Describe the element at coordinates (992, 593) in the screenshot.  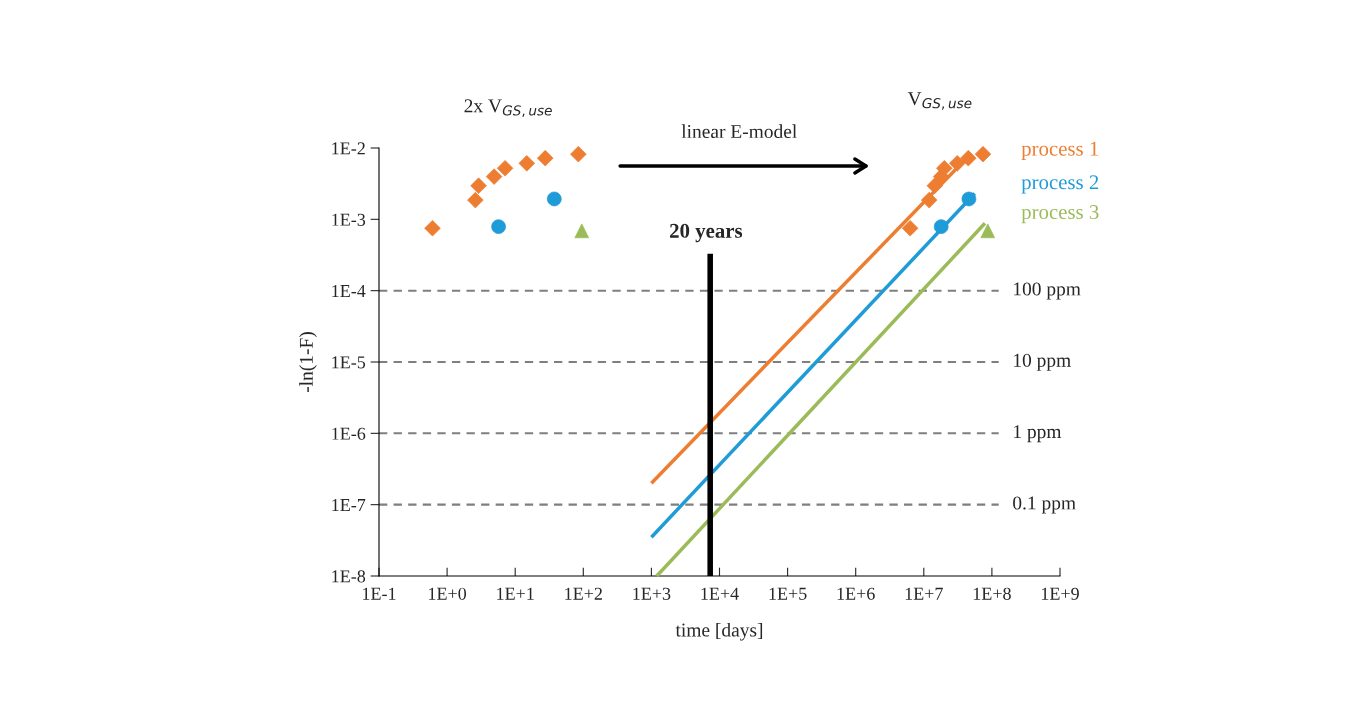
I see `x-tick-label: 1E+8` at that location.